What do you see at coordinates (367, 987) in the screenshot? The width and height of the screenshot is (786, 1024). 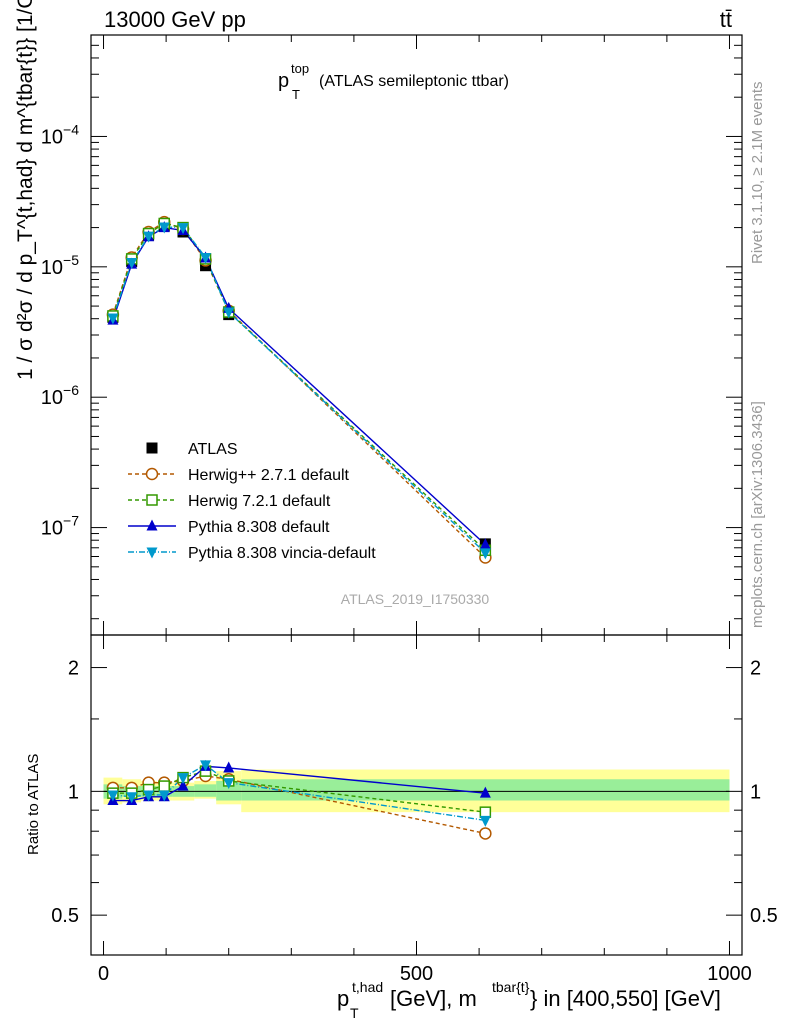 I see `xlabel-p-sup: t,had` at bounding box center [367, 987].